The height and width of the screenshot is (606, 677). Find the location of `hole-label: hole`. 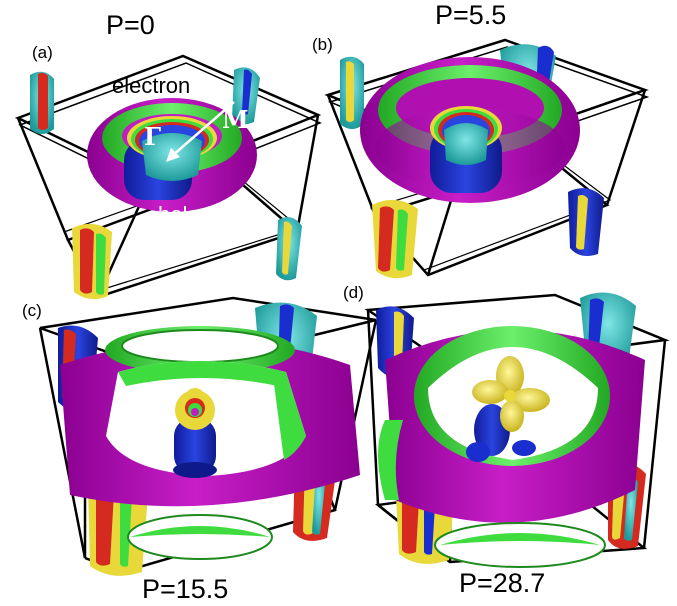

hole-label: hole is located at coordinates (179, 214).